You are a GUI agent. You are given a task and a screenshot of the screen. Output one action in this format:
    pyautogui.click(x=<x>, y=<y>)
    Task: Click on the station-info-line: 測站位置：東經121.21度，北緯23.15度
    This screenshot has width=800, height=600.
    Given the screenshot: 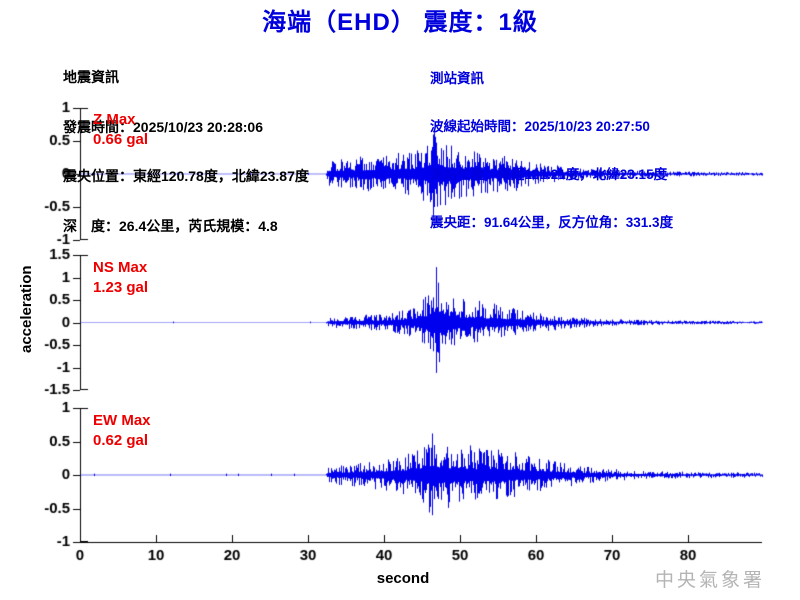 What is the action you would take?
    pyautogui.click(x=549, y=174)
    